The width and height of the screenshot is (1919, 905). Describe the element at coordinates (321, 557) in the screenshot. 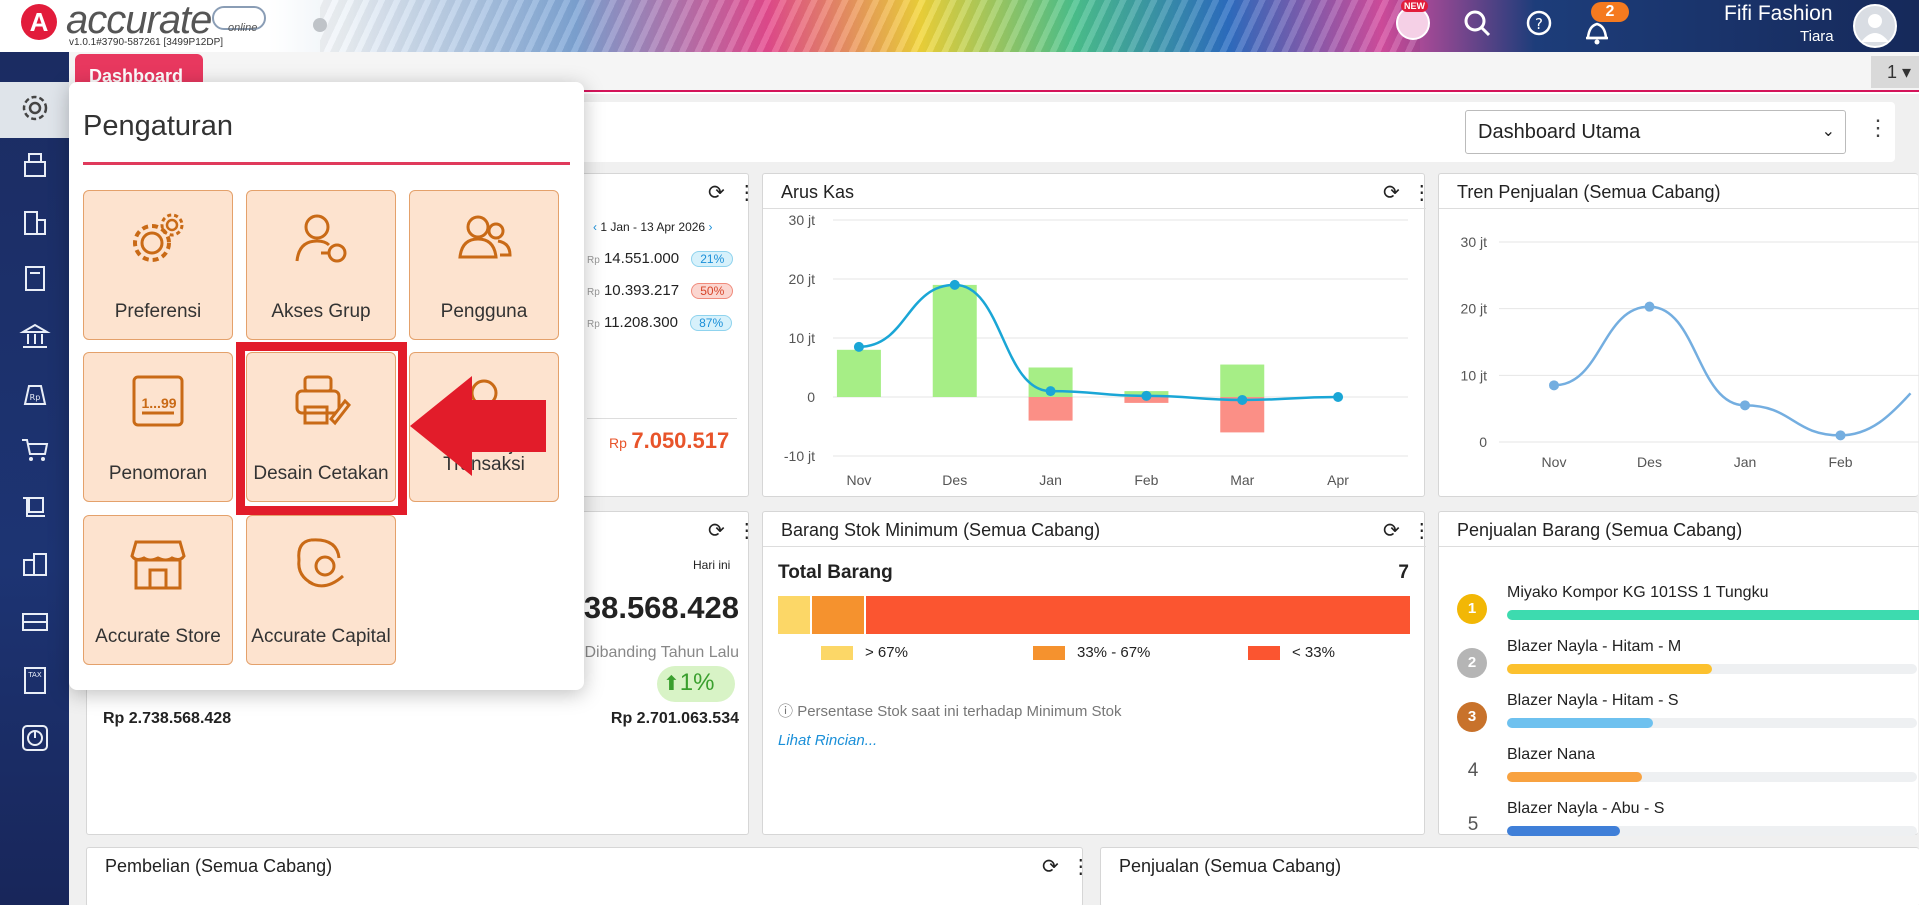

I see `capital-icon` at that location.